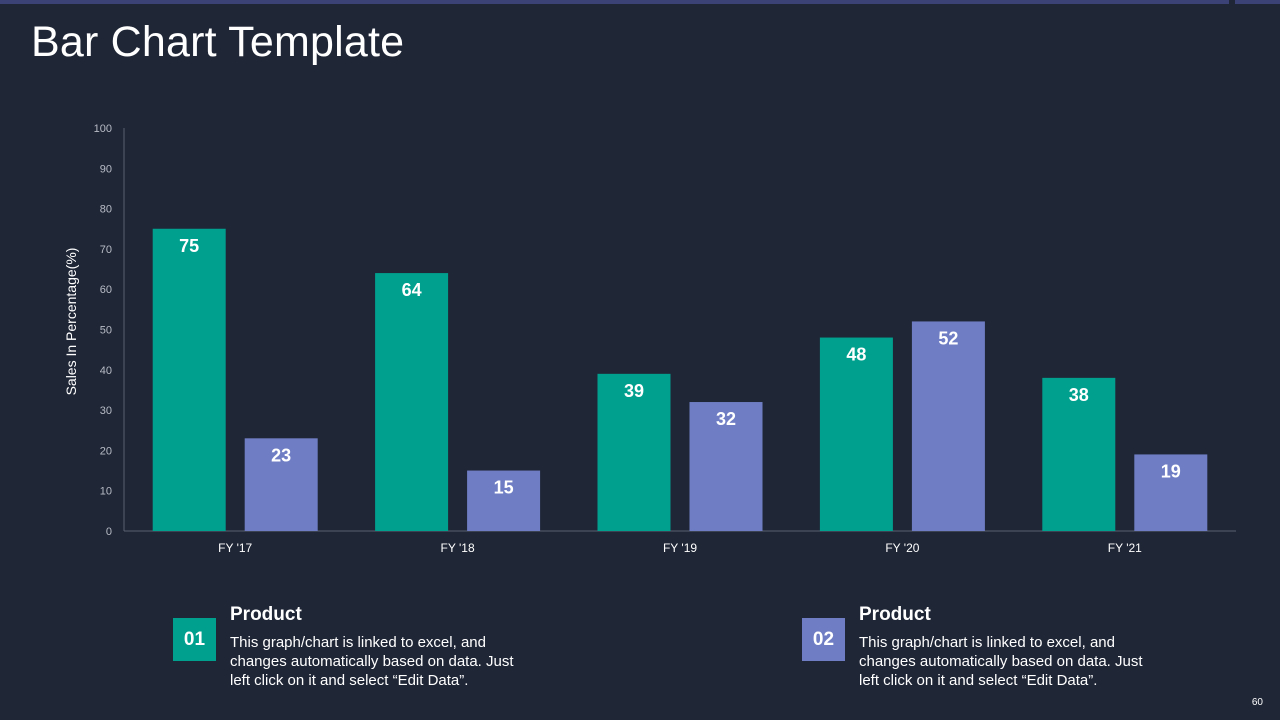 The width and height of the screenshot is (1280, 720). I want to click on slide-title: Bar Chart Template, so click(218, 42).